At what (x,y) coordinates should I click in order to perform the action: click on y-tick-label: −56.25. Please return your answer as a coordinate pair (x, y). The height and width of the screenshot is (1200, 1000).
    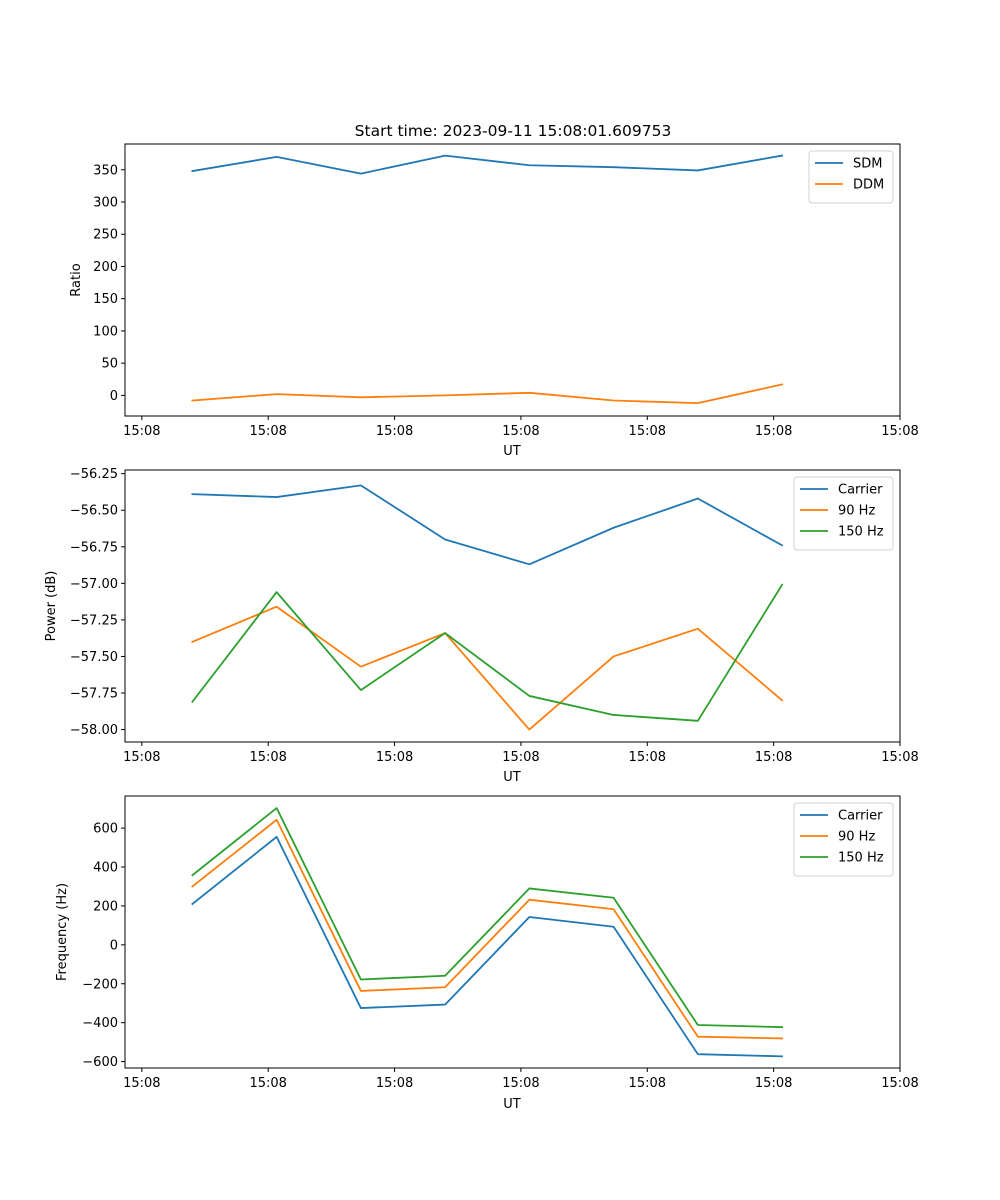
    Looking at the image, I should click on (94, 474).